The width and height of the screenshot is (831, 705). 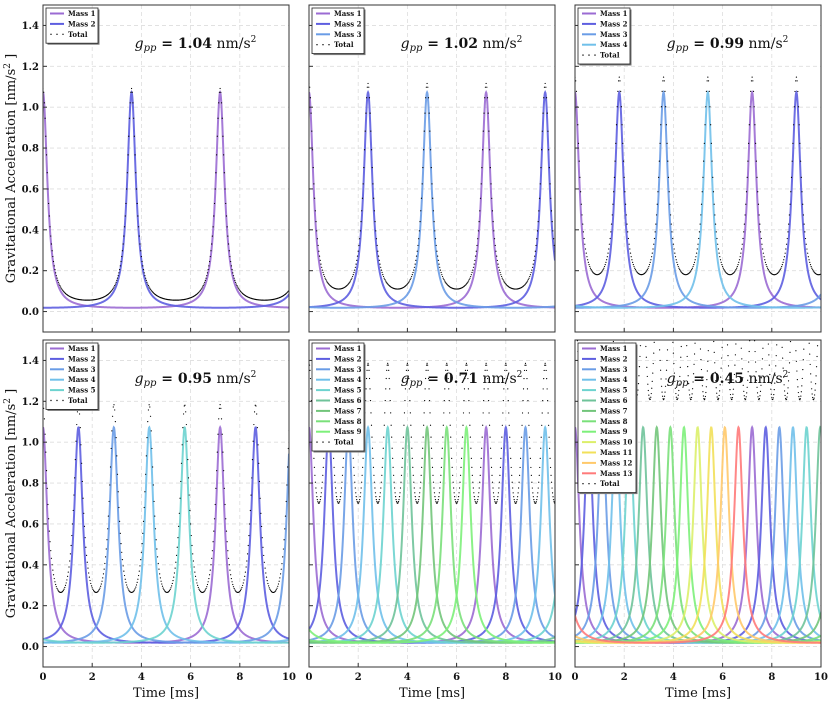 I want to click on y-axis-label-text: Gravitational Acceleration [nm/s, so click(x=11, y=176).